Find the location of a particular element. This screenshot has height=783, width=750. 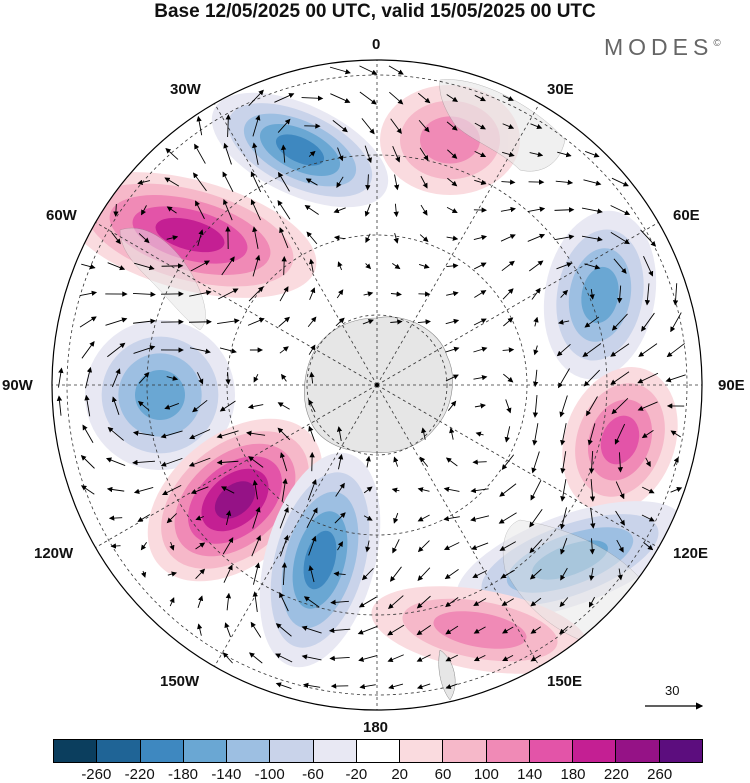

colorbar-tick-label: -180 is located at coordinates (183, 774).